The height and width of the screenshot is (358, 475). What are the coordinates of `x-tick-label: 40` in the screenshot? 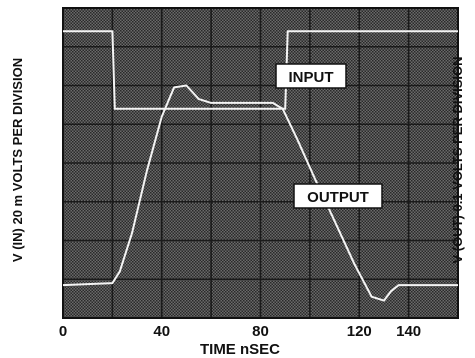 It's located at (161, 331).